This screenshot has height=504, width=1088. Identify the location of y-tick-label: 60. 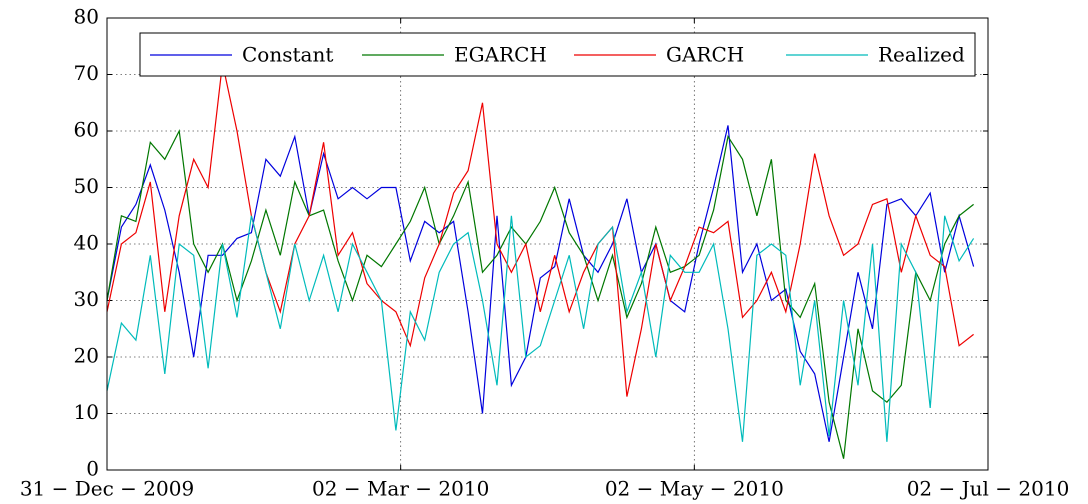
(86, 130).